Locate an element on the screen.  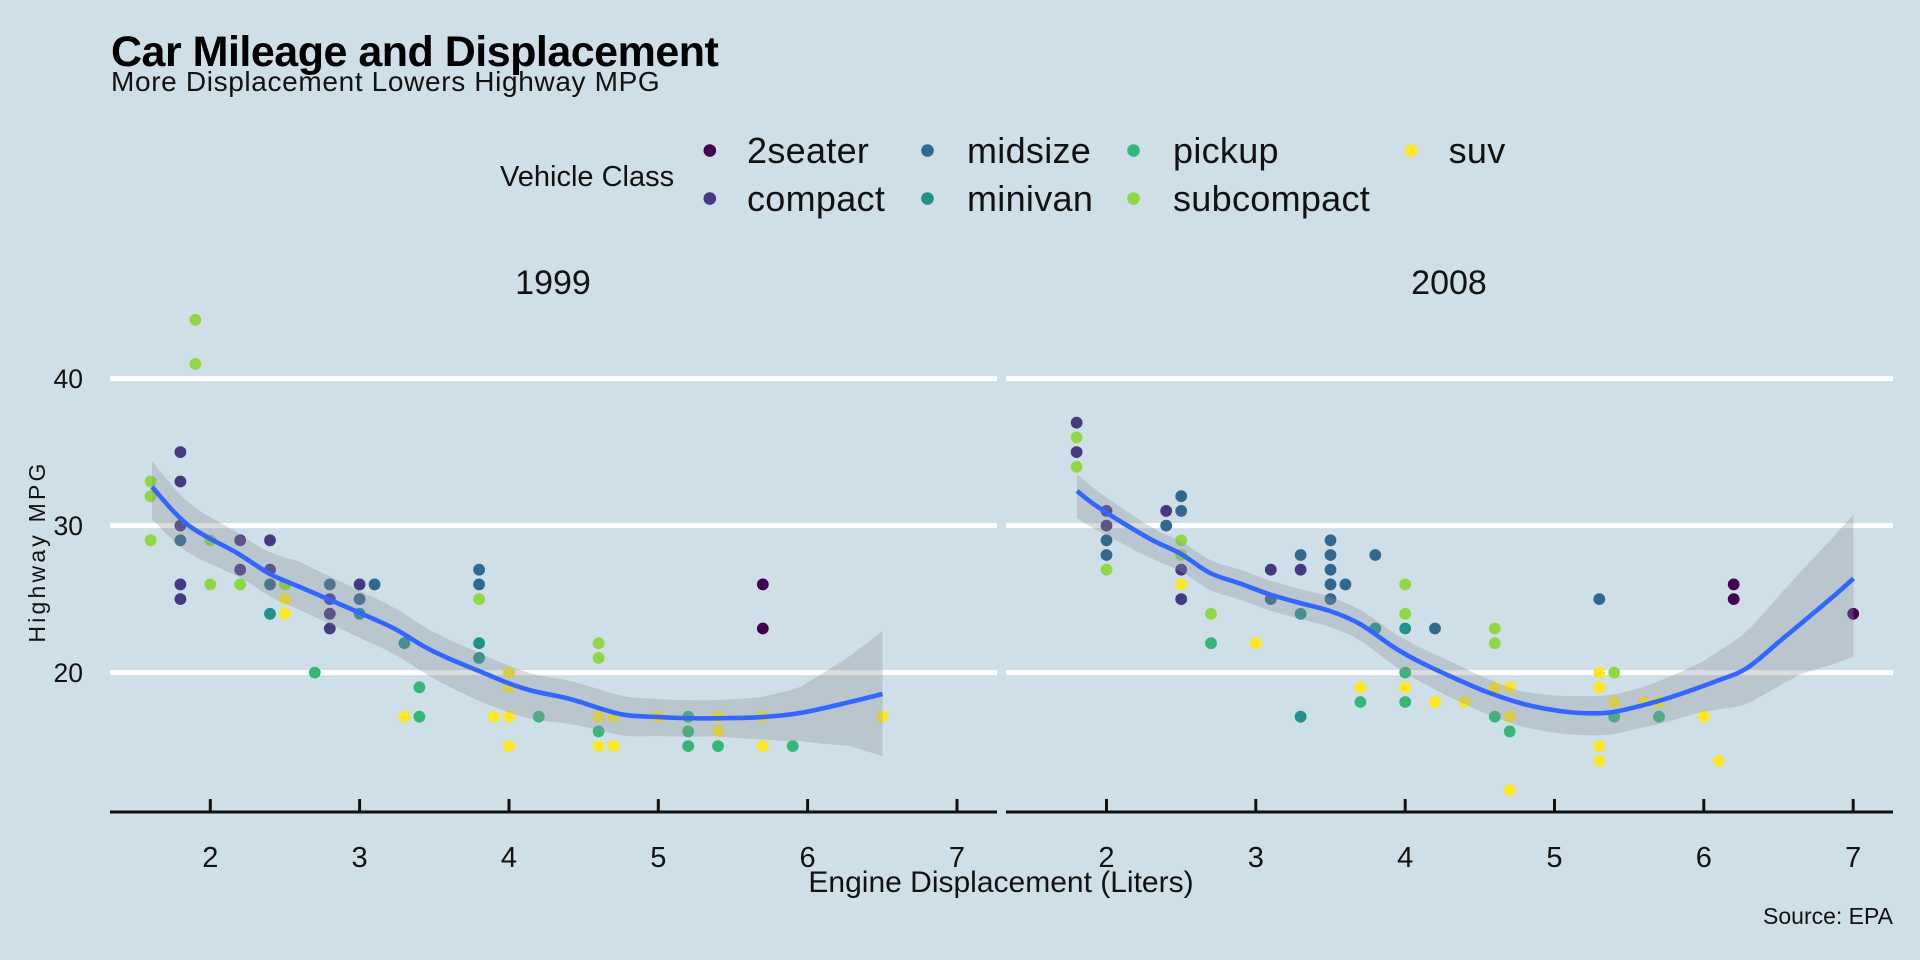
svg-text: 30 is located at coordinates (68, 526).